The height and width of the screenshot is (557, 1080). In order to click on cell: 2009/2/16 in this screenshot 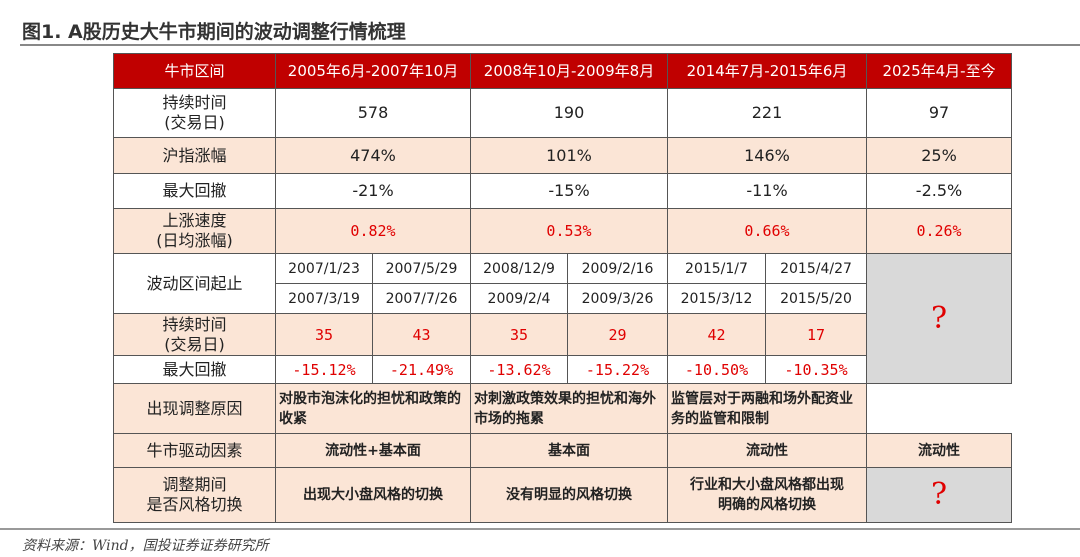, I will do `click(617, 268)`.